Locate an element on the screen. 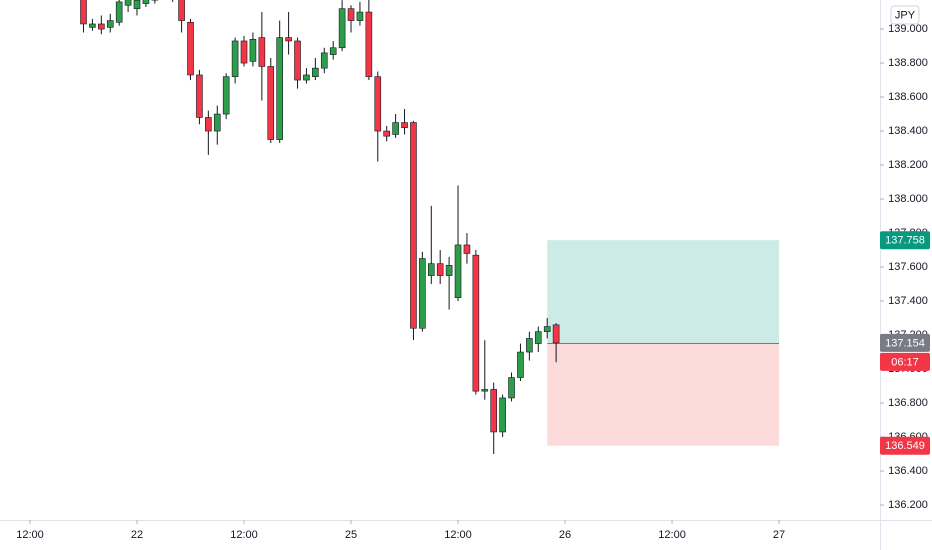 The height and width of the screenshot is (550, 932). currency-button is located at coordinates (905, 15).